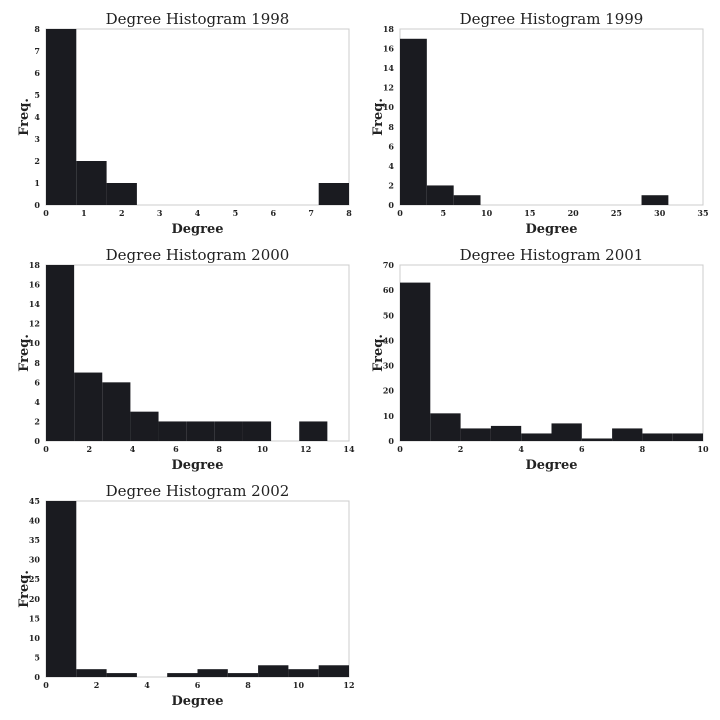 The height and width of the screenshot is (720, 720). What do you see at coordinates (702, 213) in the screenshot?
I see `x-tick-label: 35` at bounding box center [702, 213].